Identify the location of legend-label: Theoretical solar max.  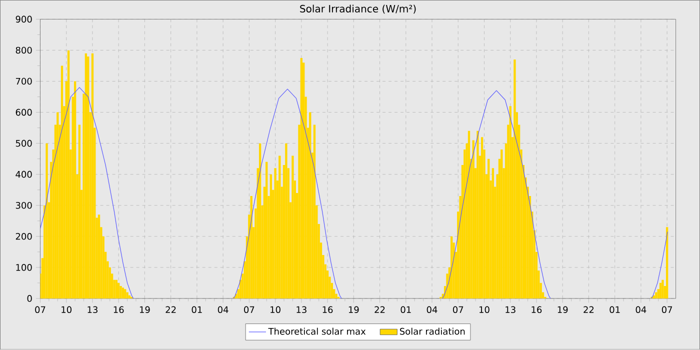
(317, 331).